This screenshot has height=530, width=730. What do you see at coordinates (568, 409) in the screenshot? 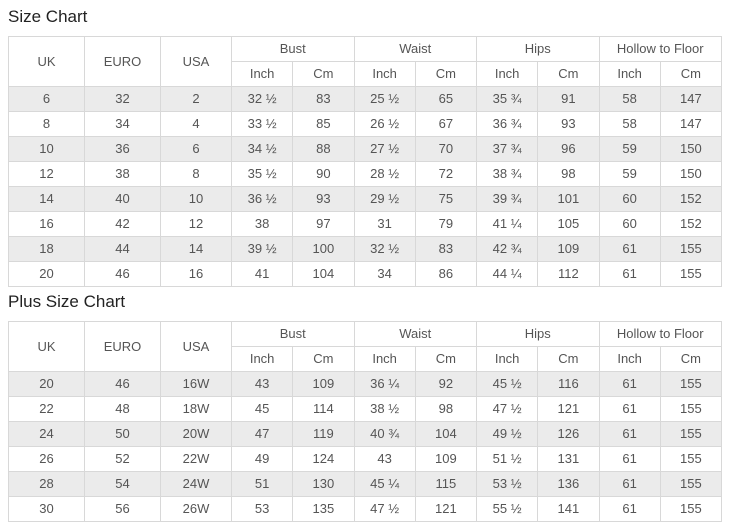
I see `cell: 121` at bounding box center [568, 409].